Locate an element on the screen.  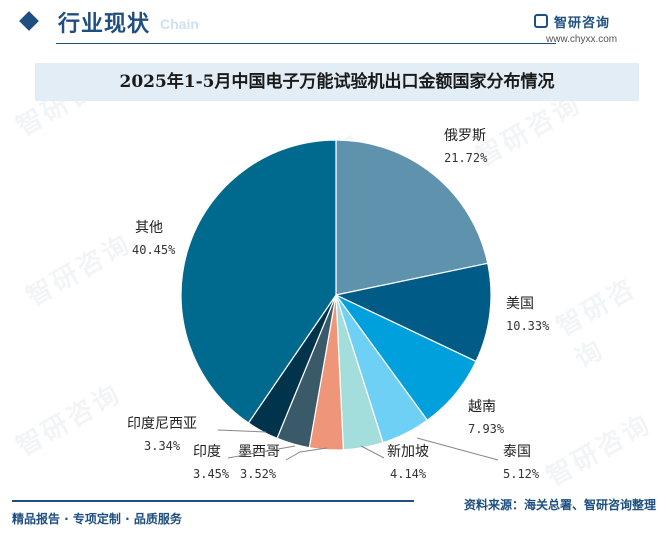
slice-value-label: 5.12% is located at coordinates (521, 474).